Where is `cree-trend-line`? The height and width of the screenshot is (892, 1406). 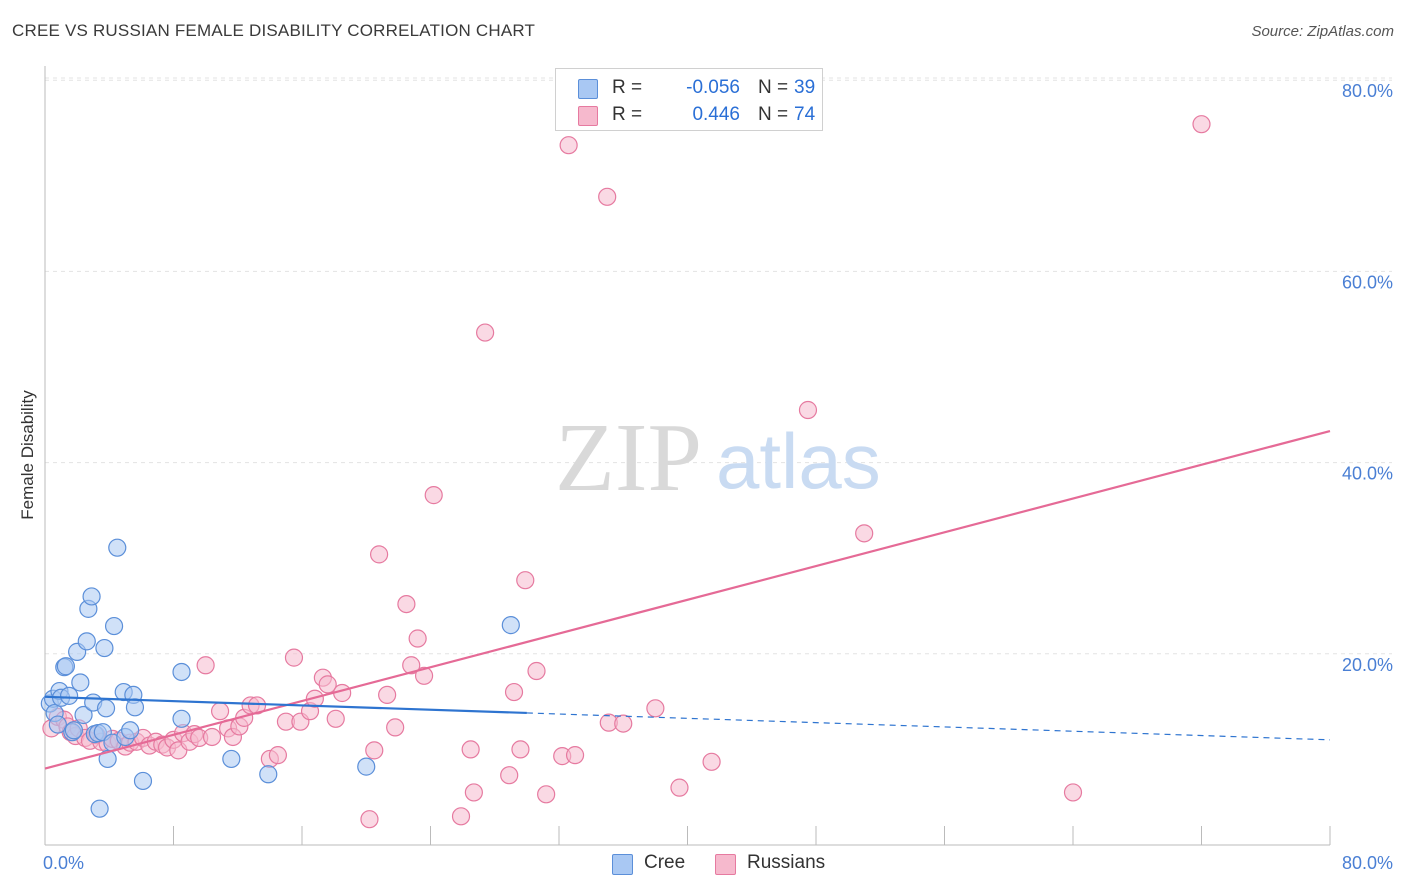 cree-trend-line is located at coordinates (285, 705).